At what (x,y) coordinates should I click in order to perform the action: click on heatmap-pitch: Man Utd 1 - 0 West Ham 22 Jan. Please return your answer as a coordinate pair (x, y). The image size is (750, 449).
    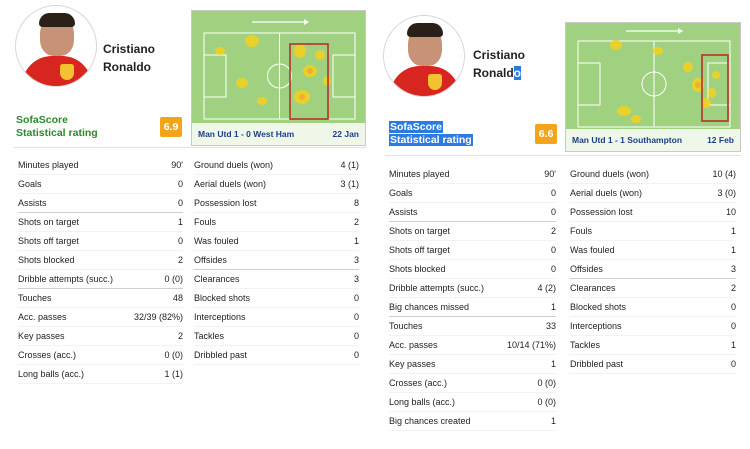
    Looking at the image, I should click on (278, 78).